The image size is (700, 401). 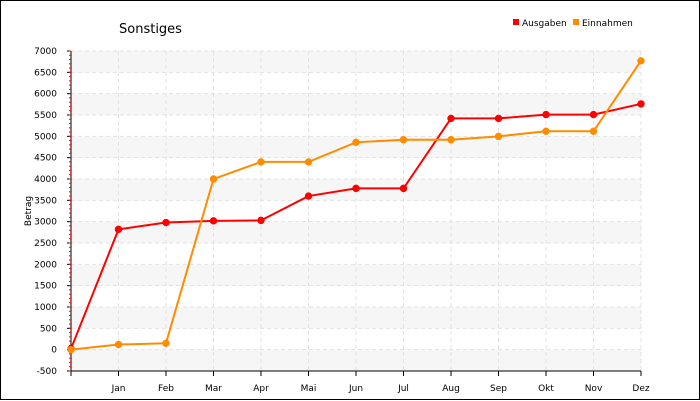 What do you see at coordinates (576, 22) in the screenshot?
I see `legend-swatch-einnahmen` at bounding box center [576, 22].